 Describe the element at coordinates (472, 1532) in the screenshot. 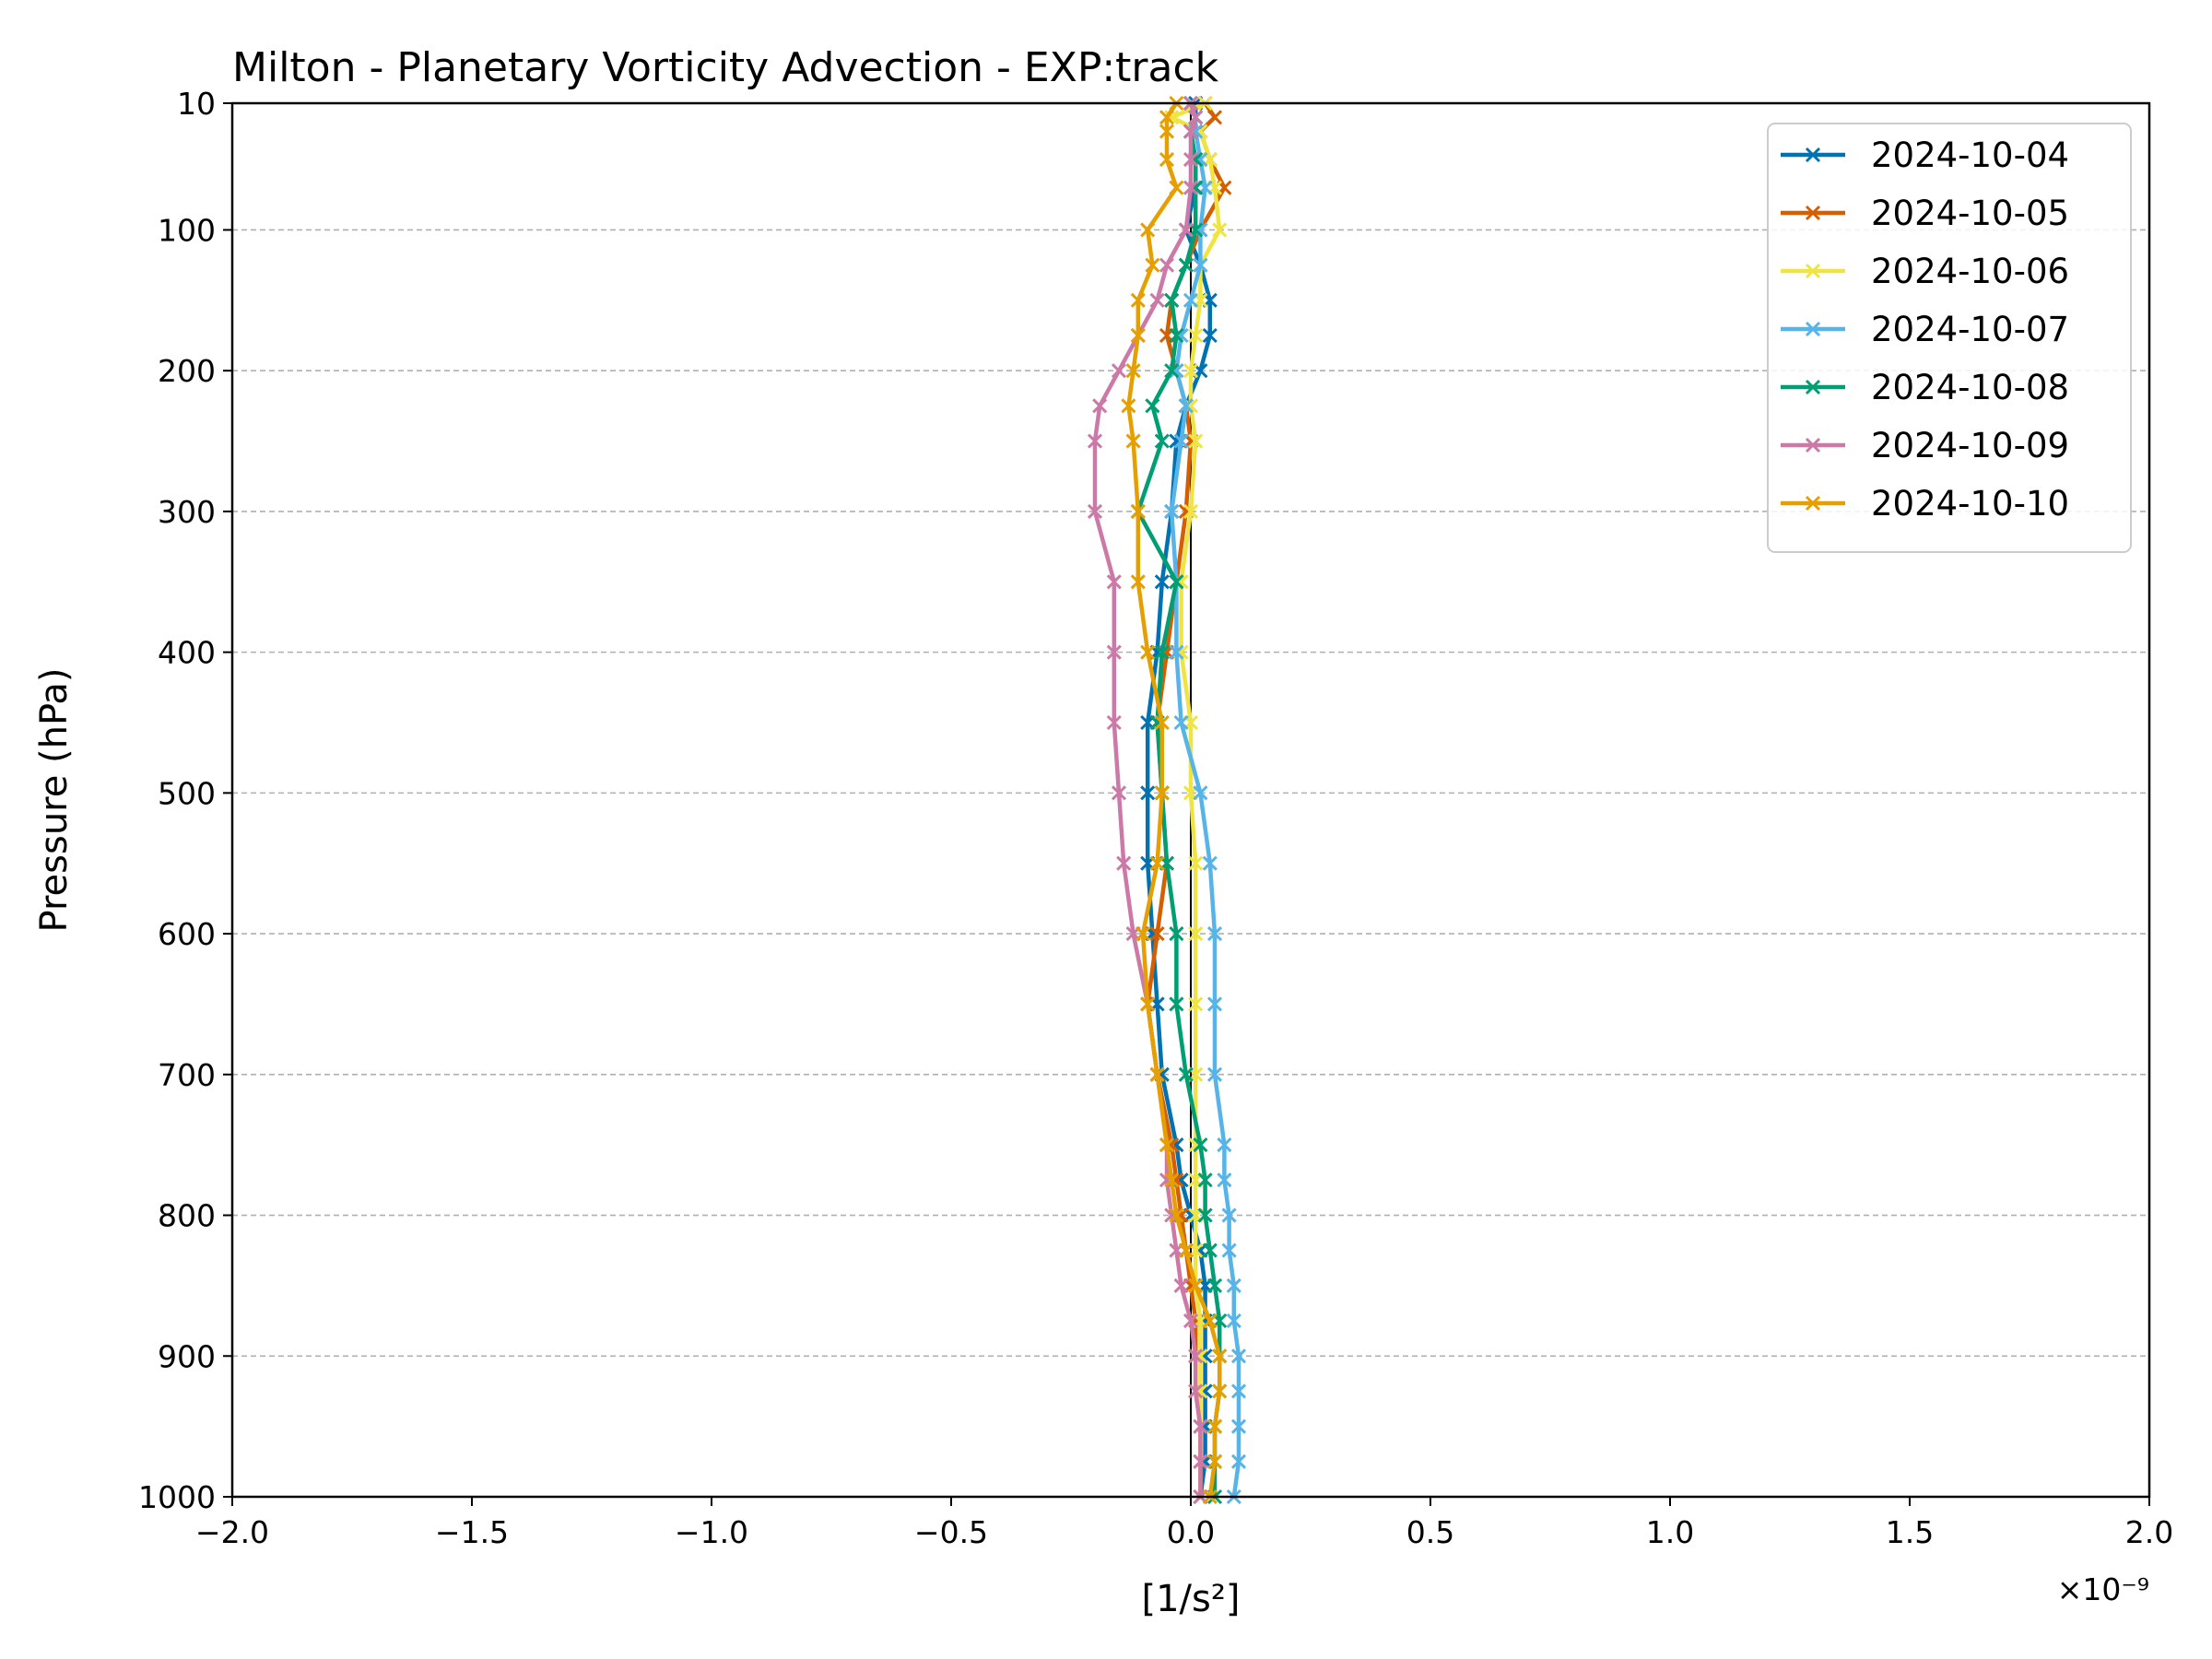

I see `x-tick-label-−1.5: −1.5` at that location.